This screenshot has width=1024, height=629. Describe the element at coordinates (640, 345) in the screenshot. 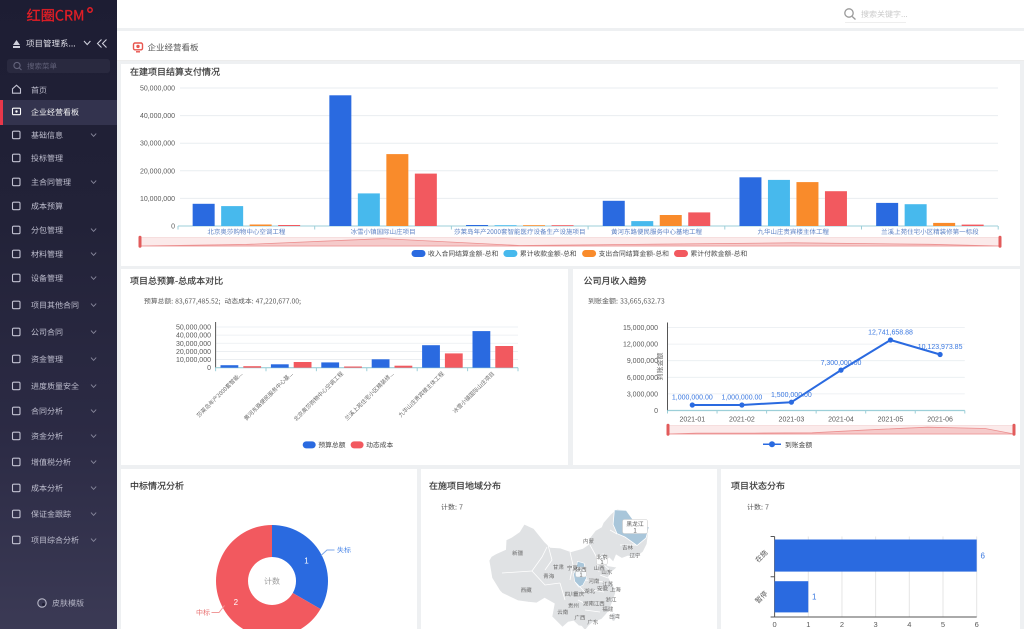

I see `svg-text: 12,000,000` at that location.